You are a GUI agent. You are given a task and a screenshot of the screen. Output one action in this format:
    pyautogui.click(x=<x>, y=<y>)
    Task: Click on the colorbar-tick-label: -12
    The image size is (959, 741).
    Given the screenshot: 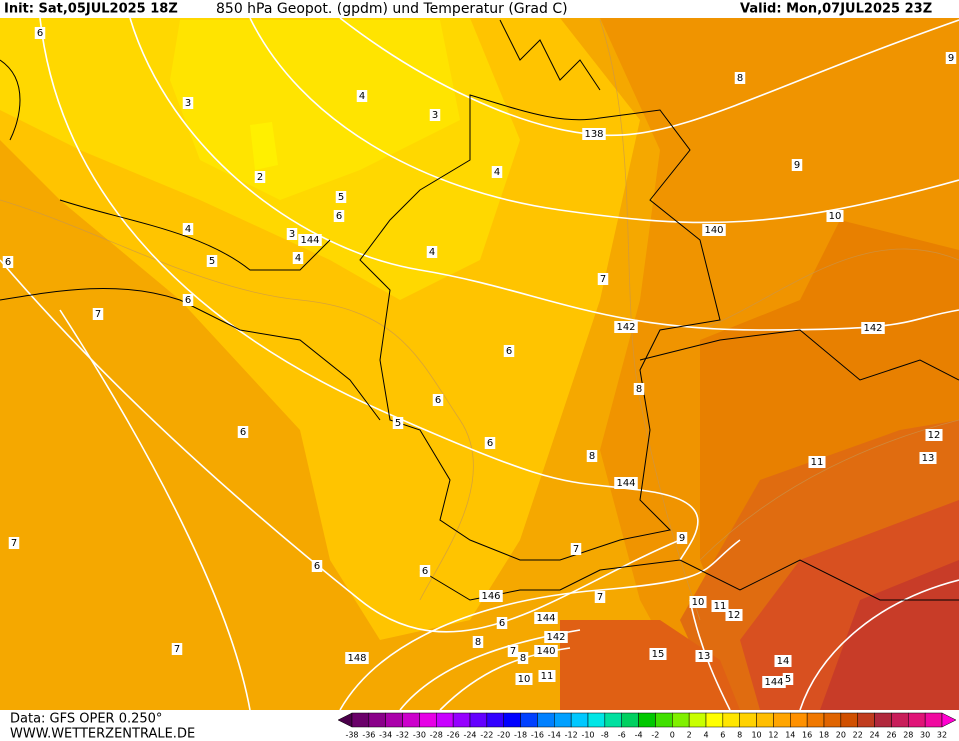 What is the action you would take?
    pyautogui.click(x=571, y=735)
    